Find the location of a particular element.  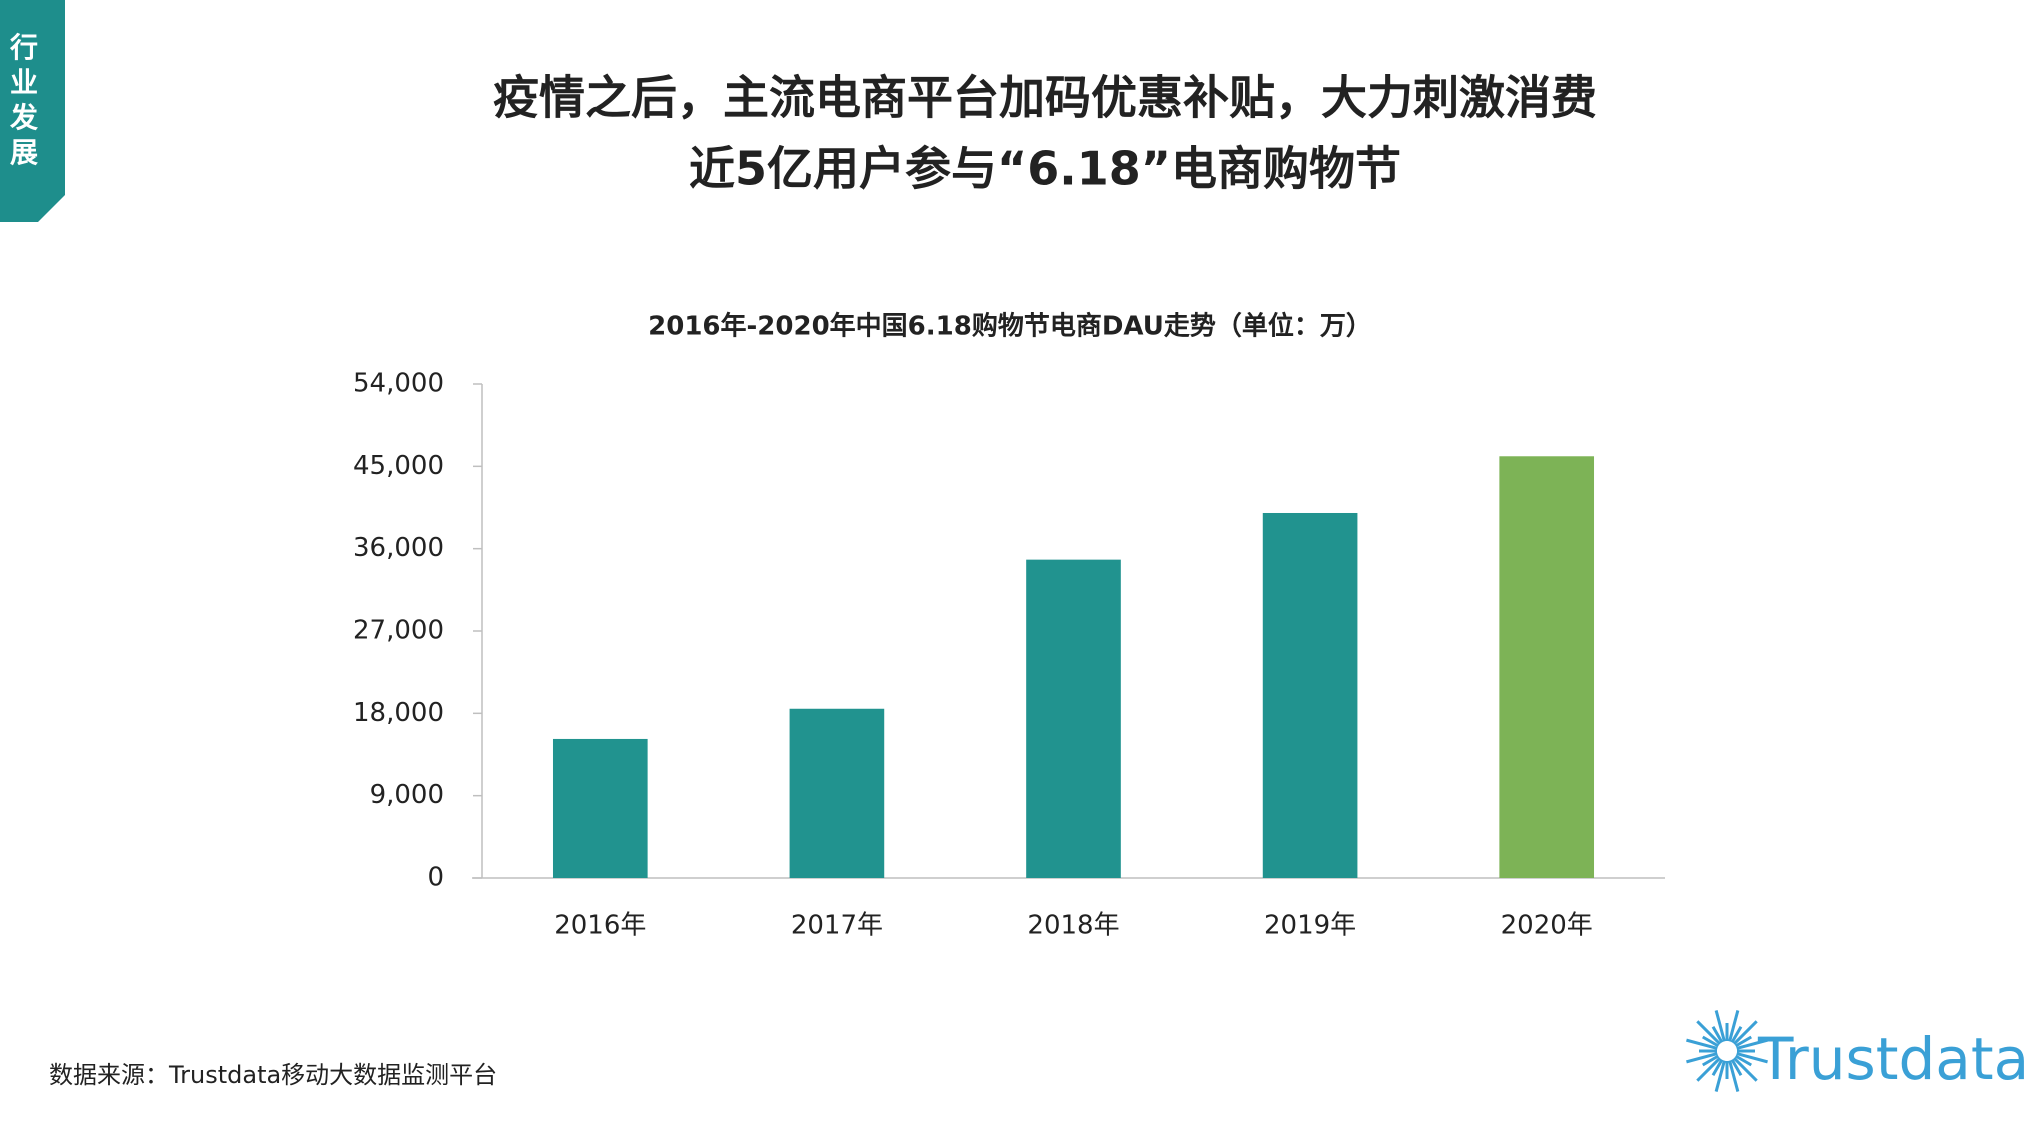

chart-title: 2016年-2020年中国6.18购物节电商DAU走势（单位：万） is located at coordinates (1010, 326).